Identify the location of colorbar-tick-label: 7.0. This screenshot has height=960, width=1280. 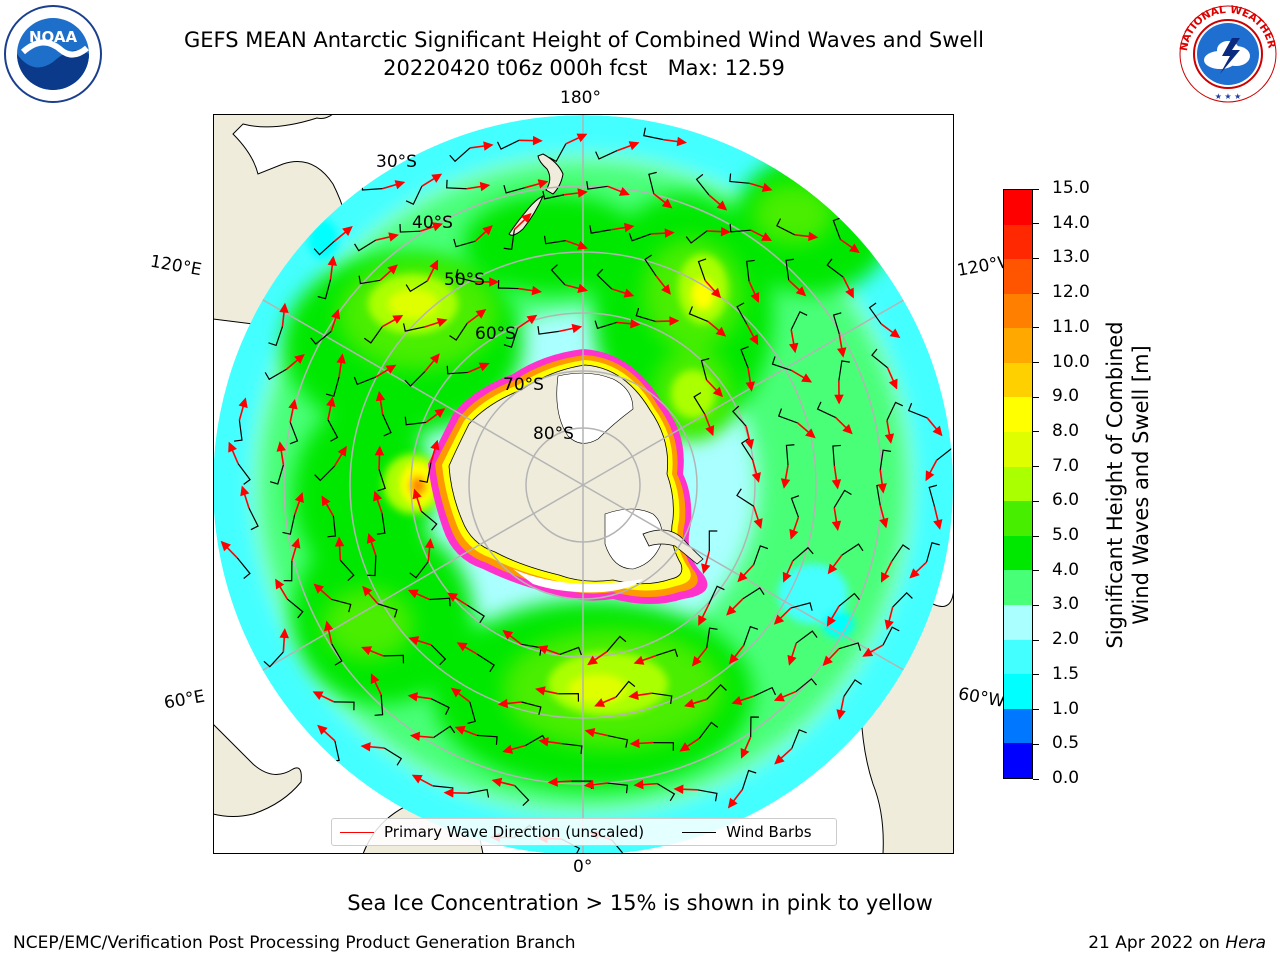
(1066, 465).